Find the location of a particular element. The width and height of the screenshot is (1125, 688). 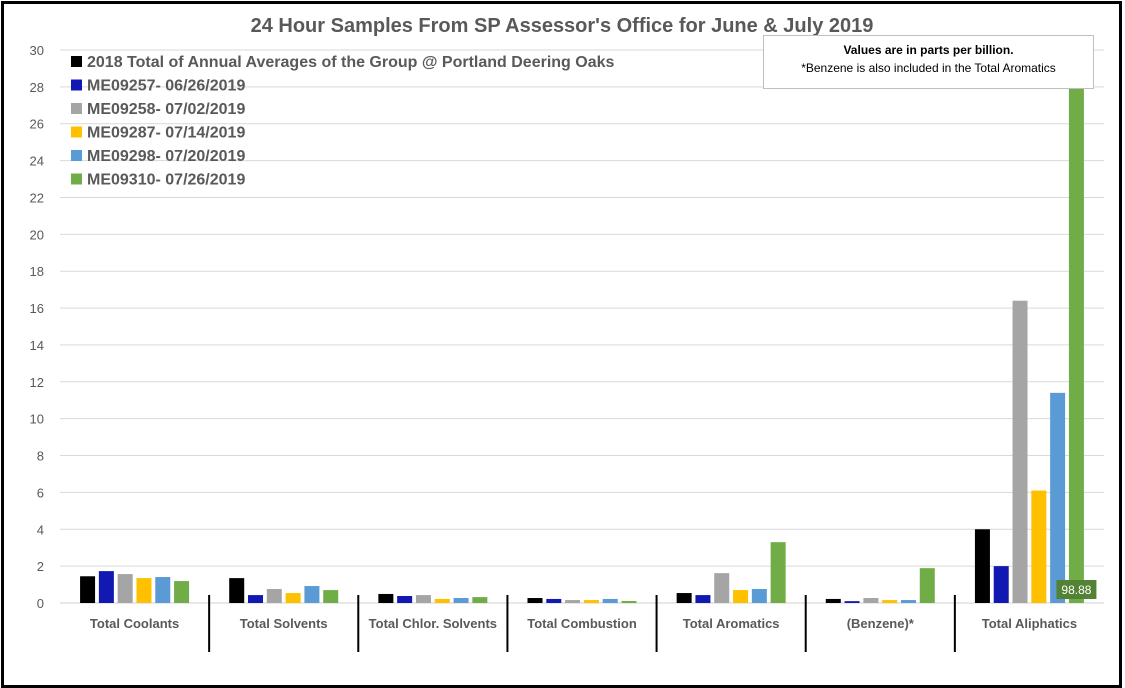

x-tick-label: Total Combustion is located at coordinates (582, 623).